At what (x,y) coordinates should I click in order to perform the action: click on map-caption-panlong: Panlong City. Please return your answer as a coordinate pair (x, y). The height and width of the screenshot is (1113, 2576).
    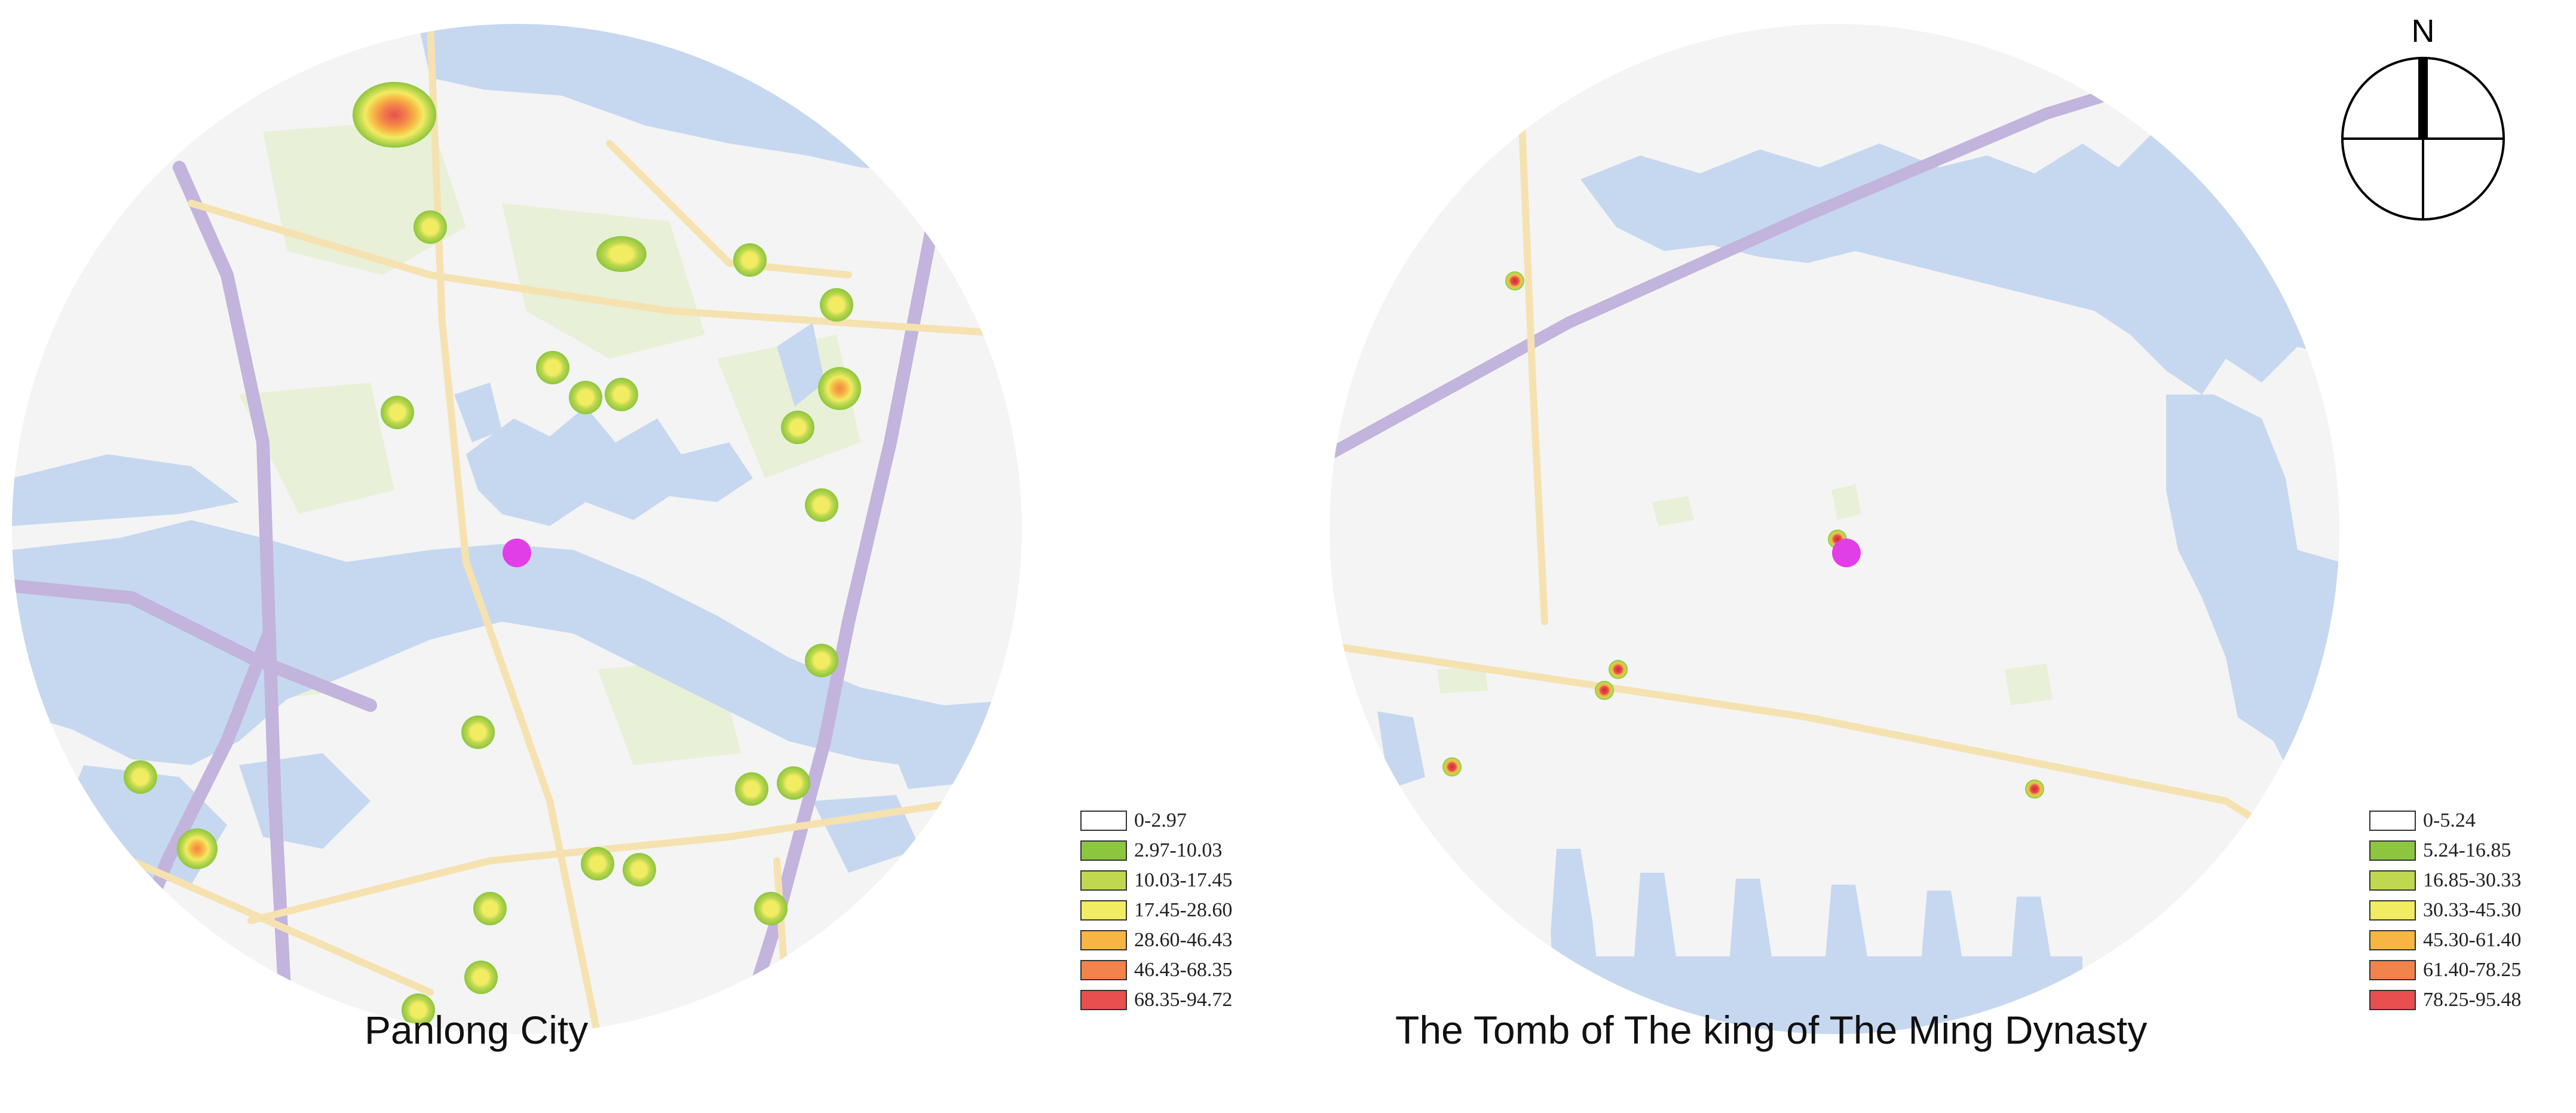
    Looking at the image, I should click on (477, 1030).